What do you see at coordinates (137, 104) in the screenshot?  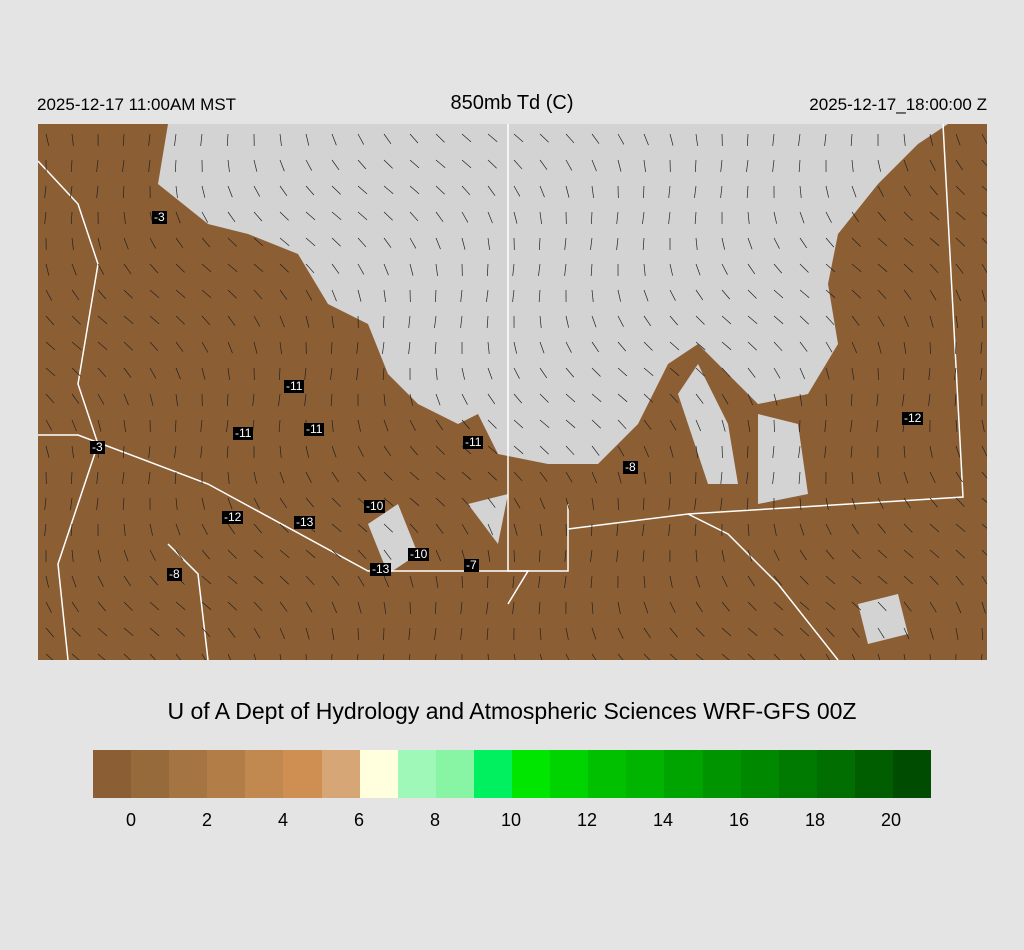 I see `local-time: 2025-12-17 11:00AM MST` at bounding box center [137, 104].